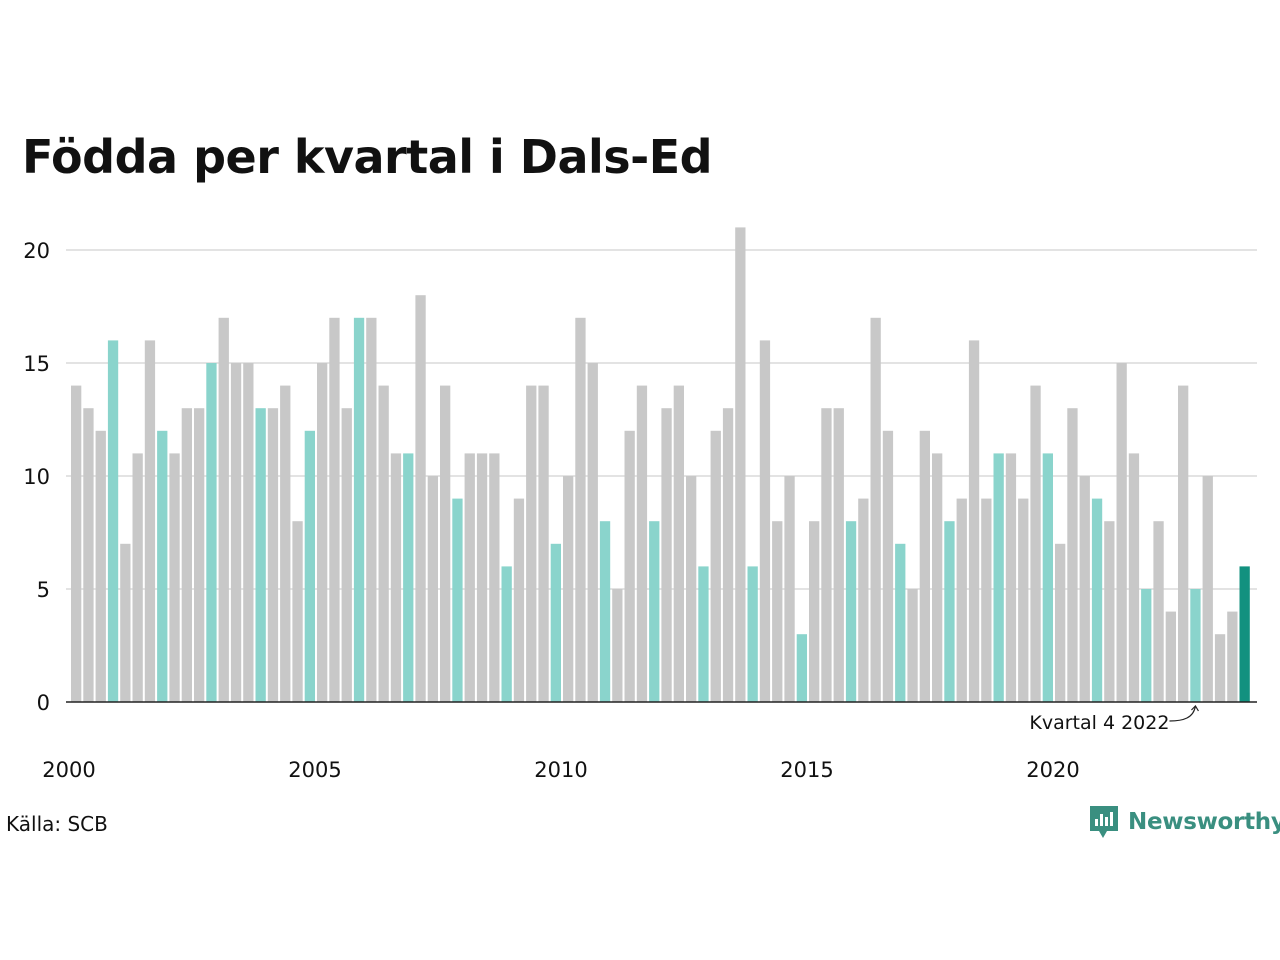  I want to click on source-note: Källa: SCB, so click(57, 824).